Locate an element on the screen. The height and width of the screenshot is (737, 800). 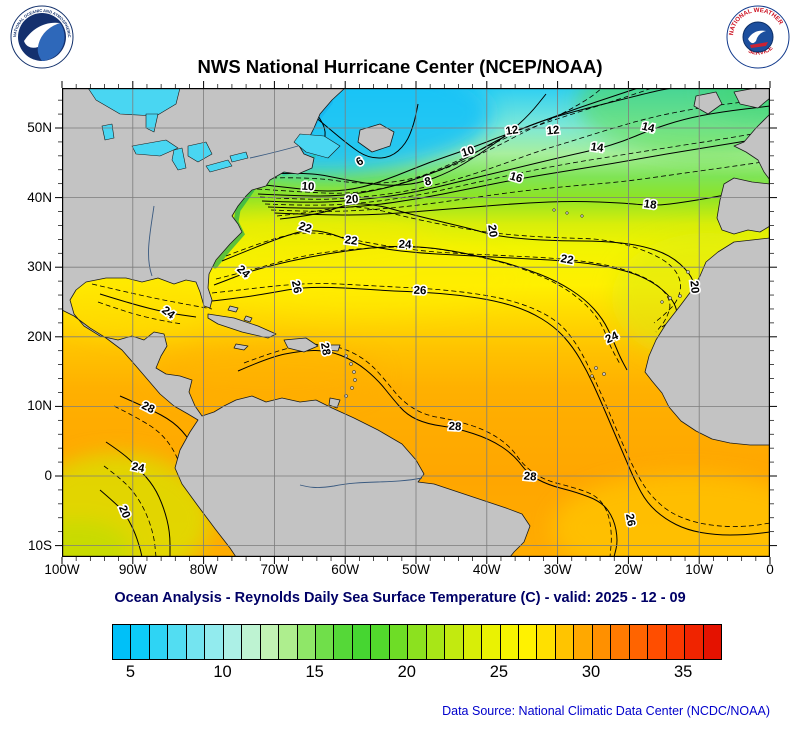
land-jamaica is located at coordinates (241, 347).